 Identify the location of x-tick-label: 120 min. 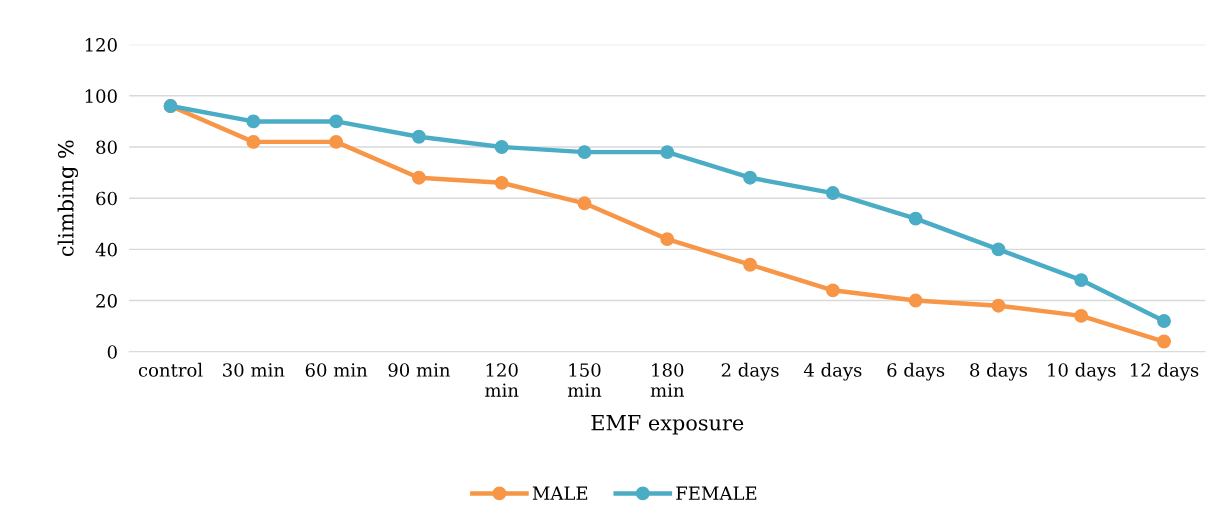
(502, 380).